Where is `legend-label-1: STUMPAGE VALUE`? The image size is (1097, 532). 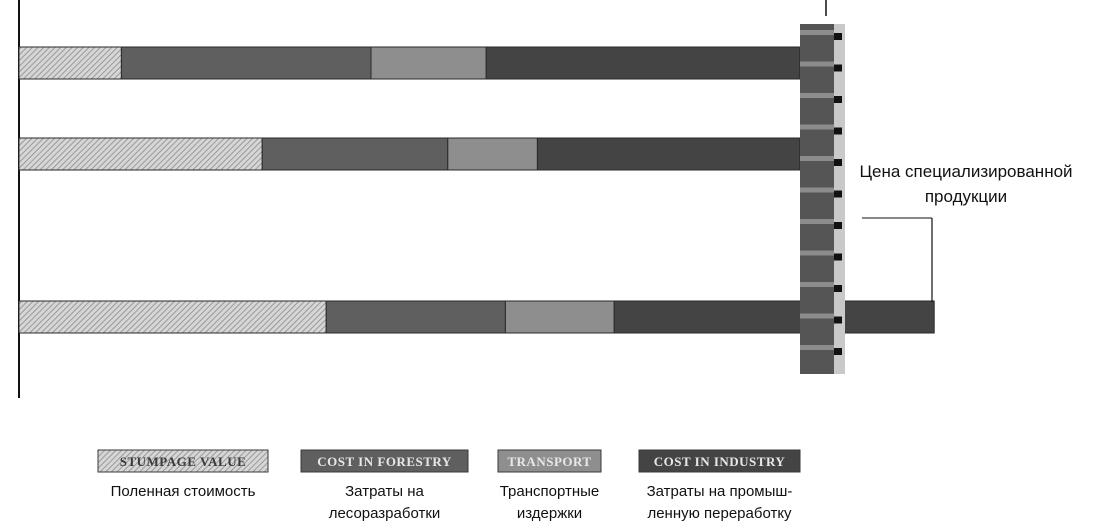
legend-label-1: STUMPAGE VALUE is located at coordinates (183, 461).